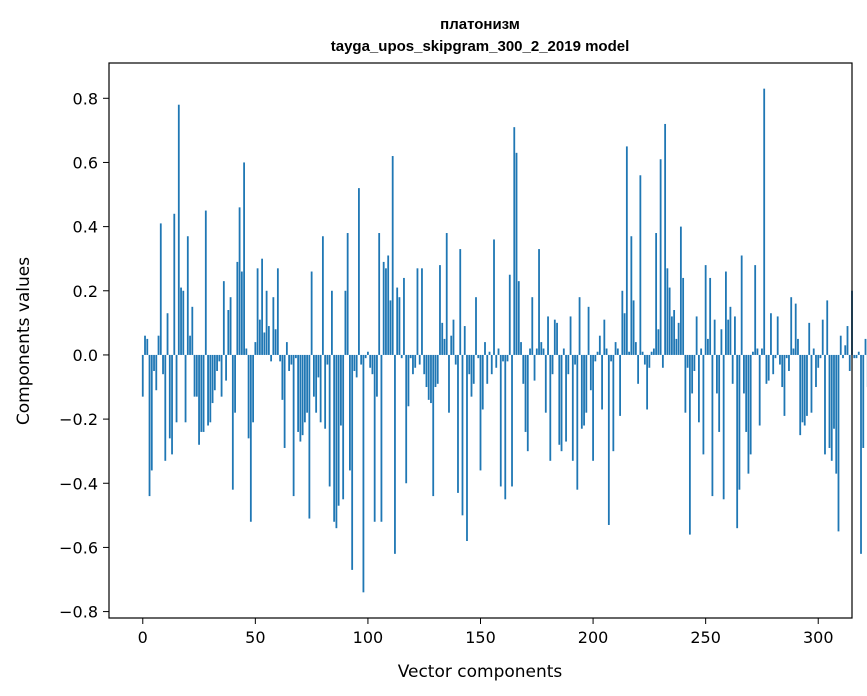  I want to click on x-tick-label: 150, so click(480, 637).